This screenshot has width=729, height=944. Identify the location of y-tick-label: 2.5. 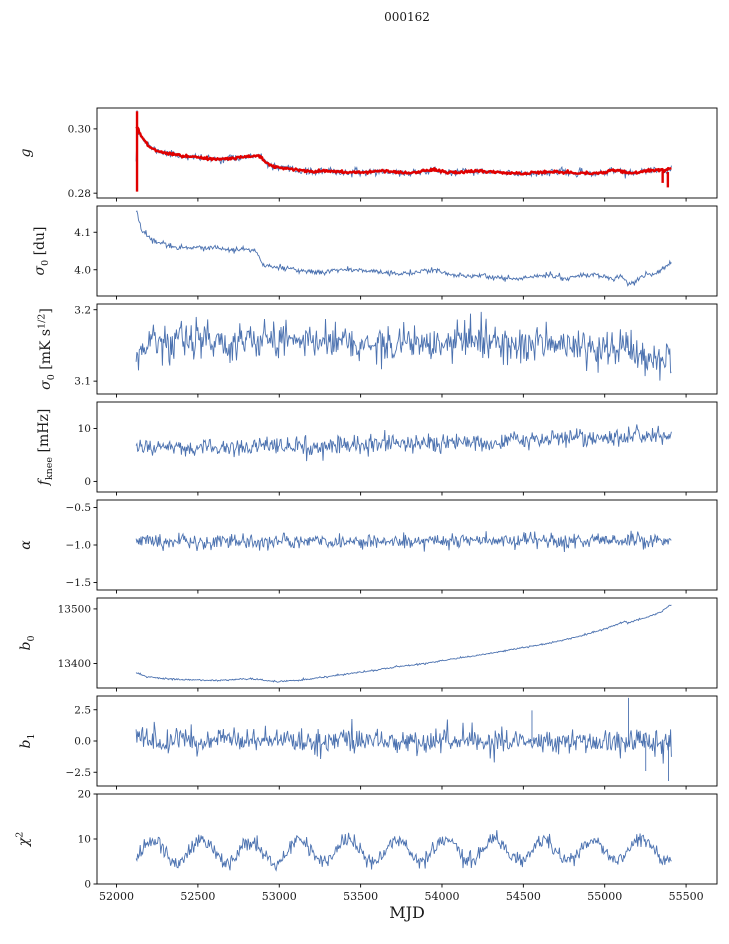
(82, 710).